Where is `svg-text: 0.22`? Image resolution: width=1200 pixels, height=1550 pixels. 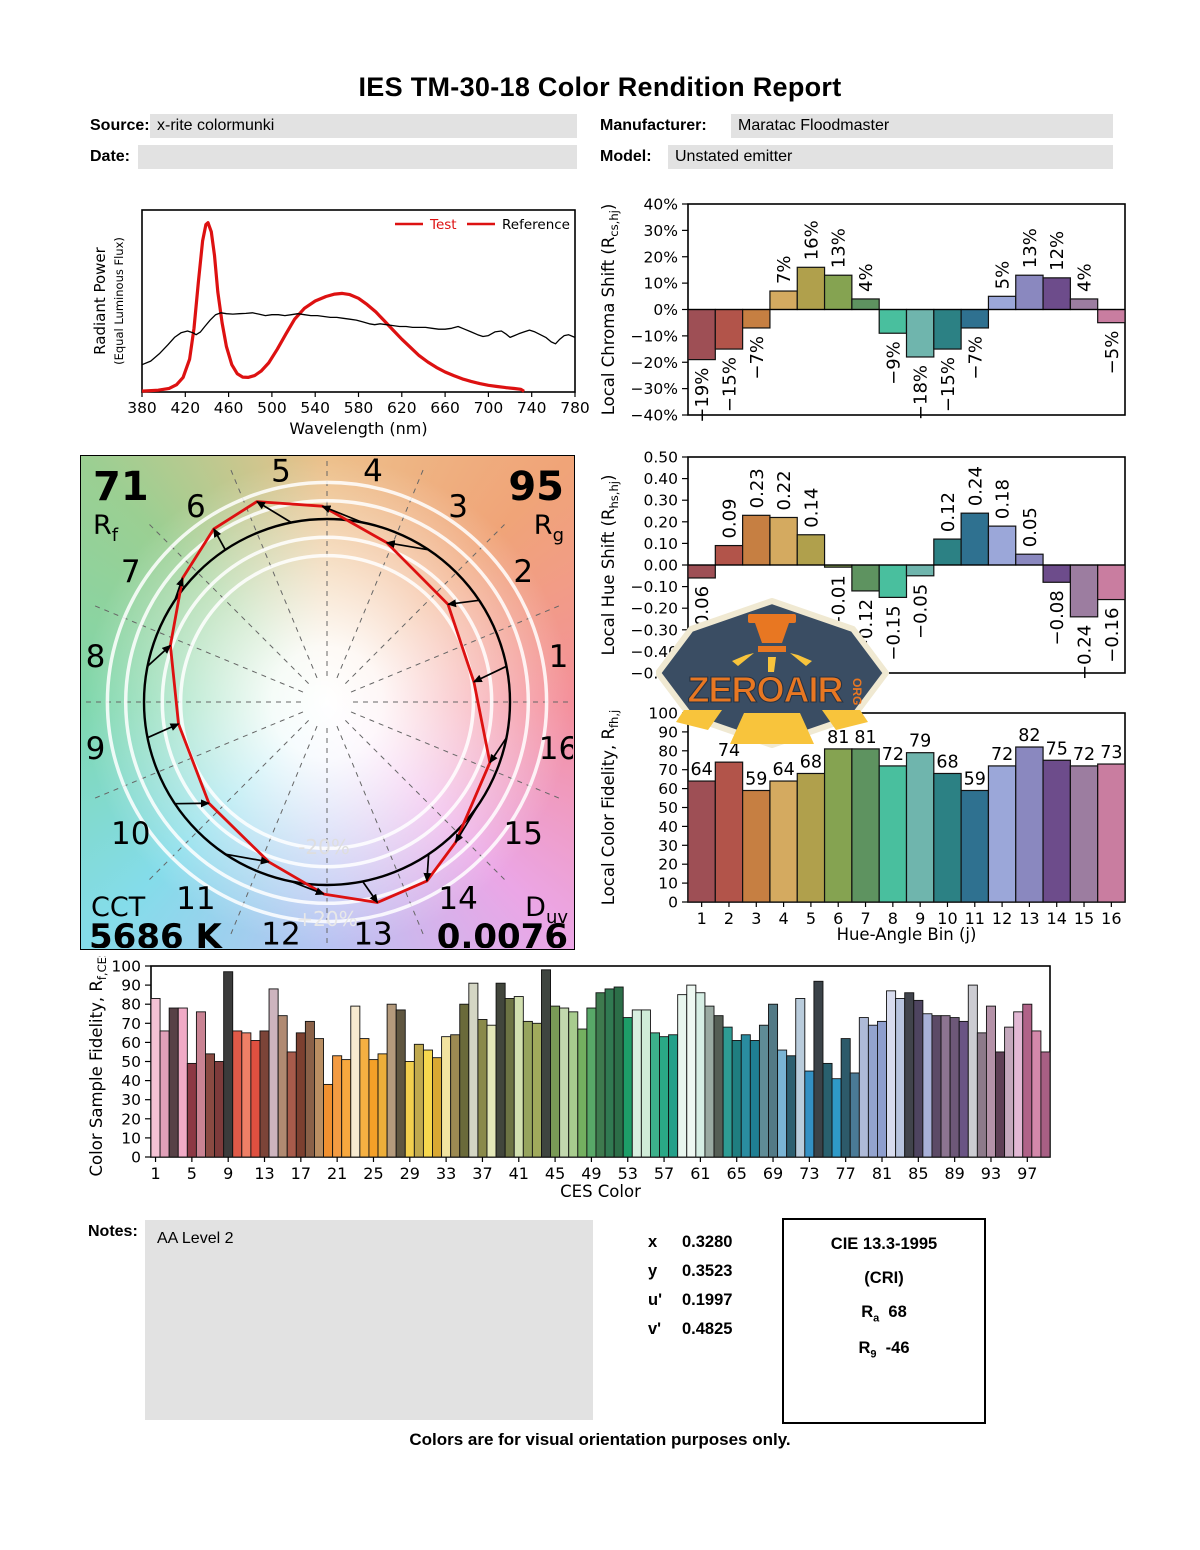
svg-text: 0.22 is located at coordinates (784, 490).